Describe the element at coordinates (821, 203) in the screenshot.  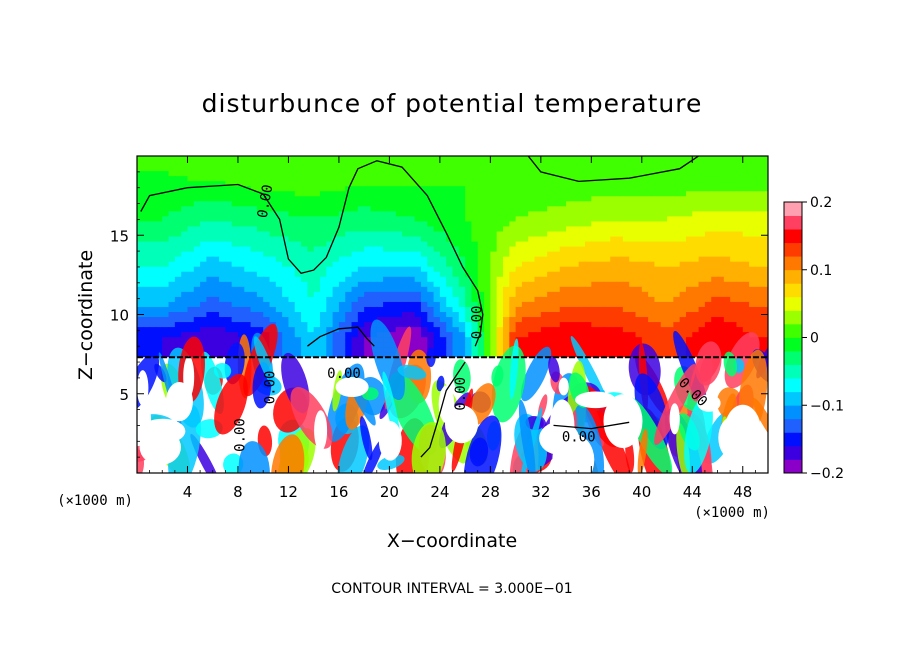
I see `colorbar-tick-label: 0.2` at that location.